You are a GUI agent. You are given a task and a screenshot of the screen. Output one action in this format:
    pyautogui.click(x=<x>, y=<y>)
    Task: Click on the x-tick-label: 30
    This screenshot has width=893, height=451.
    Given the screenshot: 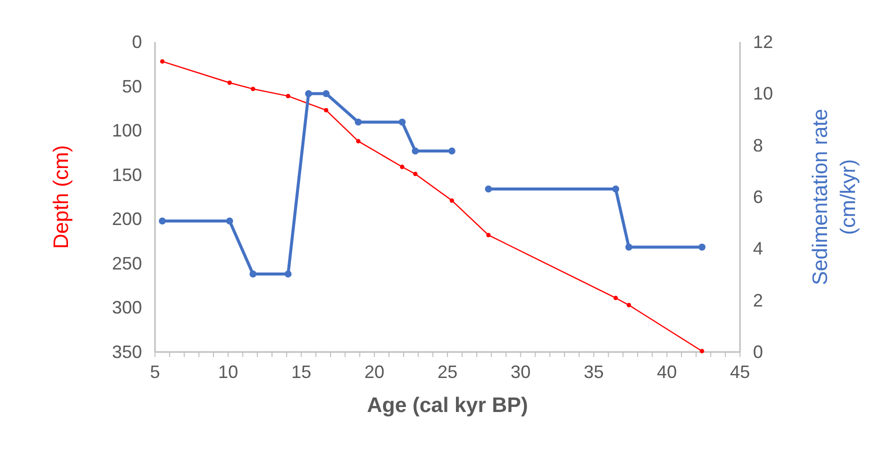 What is the action you would take?
    pyautogui.click(x=520, y=372)
    